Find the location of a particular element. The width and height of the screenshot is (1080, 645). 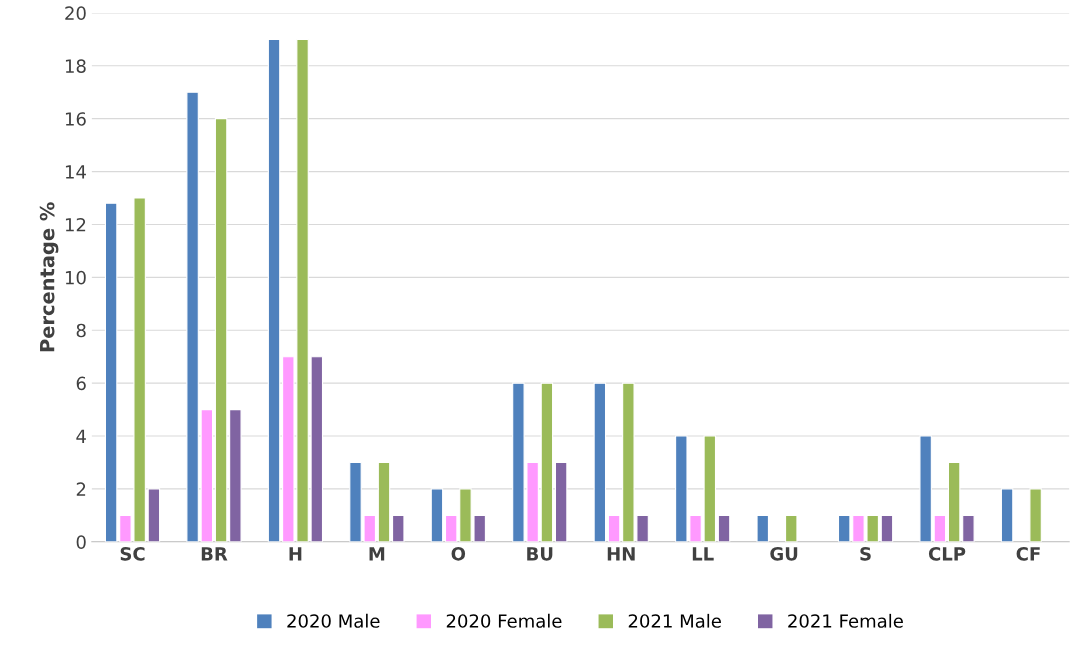

x-tick-label: M is located at coordinates (377, 554).